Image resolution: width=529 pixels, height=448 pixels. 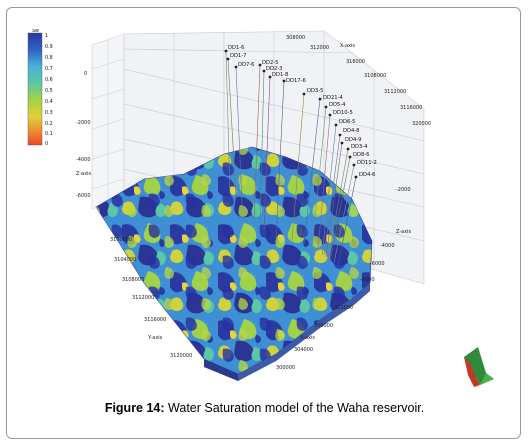 I want to click on z-tick: 0, so click(x=85, y=74).